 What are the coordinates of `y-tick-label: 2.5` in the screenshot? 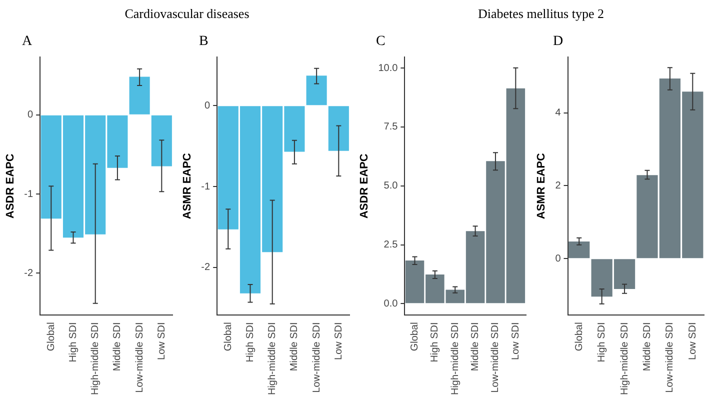 It's located at (391, 245).